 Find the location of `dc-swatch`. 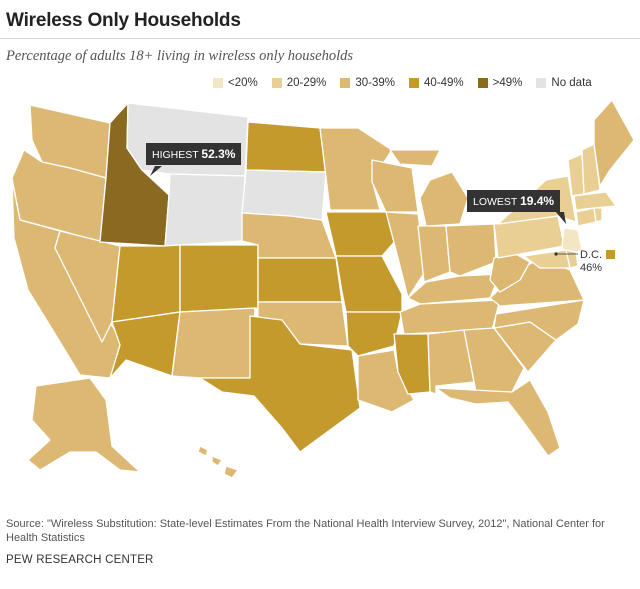

dc-swatch is located at coordinates (610, 254).